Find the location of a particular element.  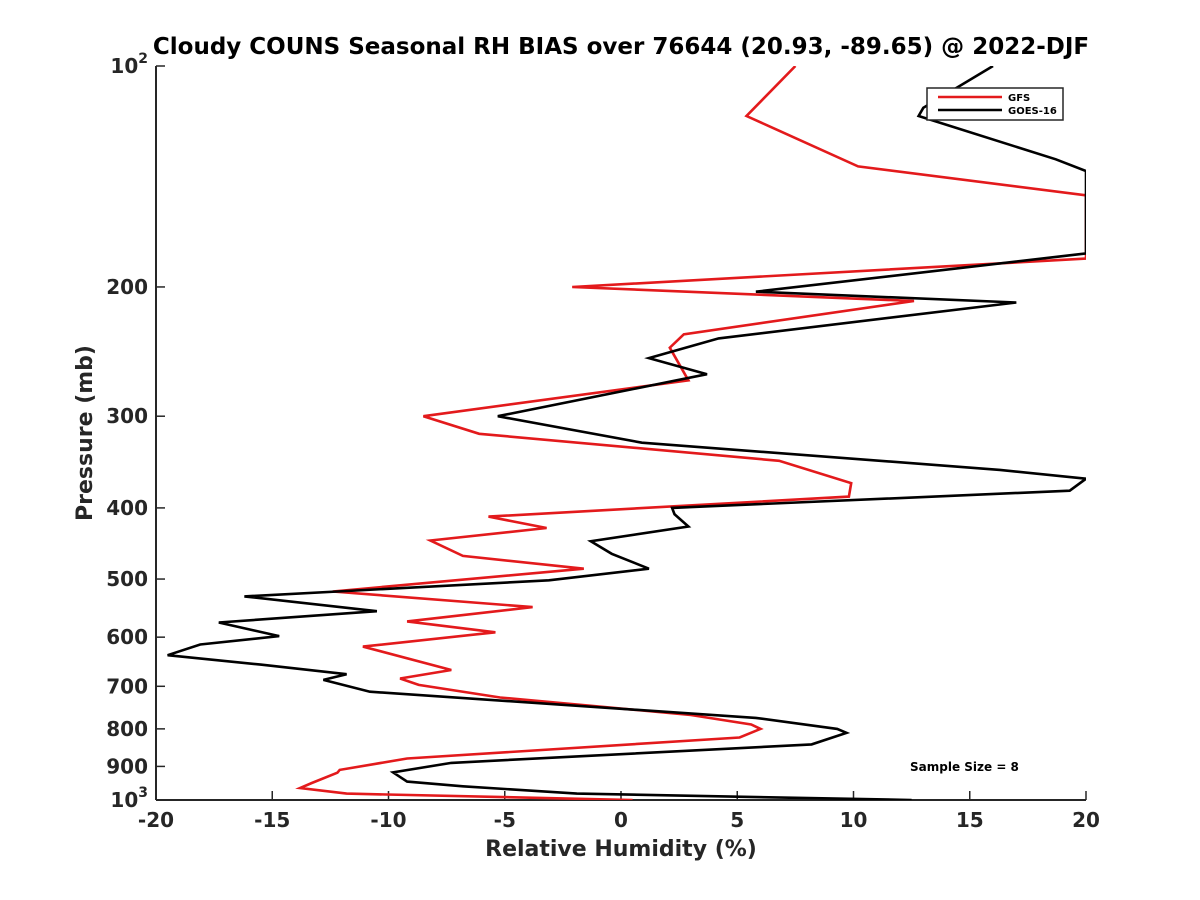

y-tick-label: 200 is located at coordinates (127, 287).